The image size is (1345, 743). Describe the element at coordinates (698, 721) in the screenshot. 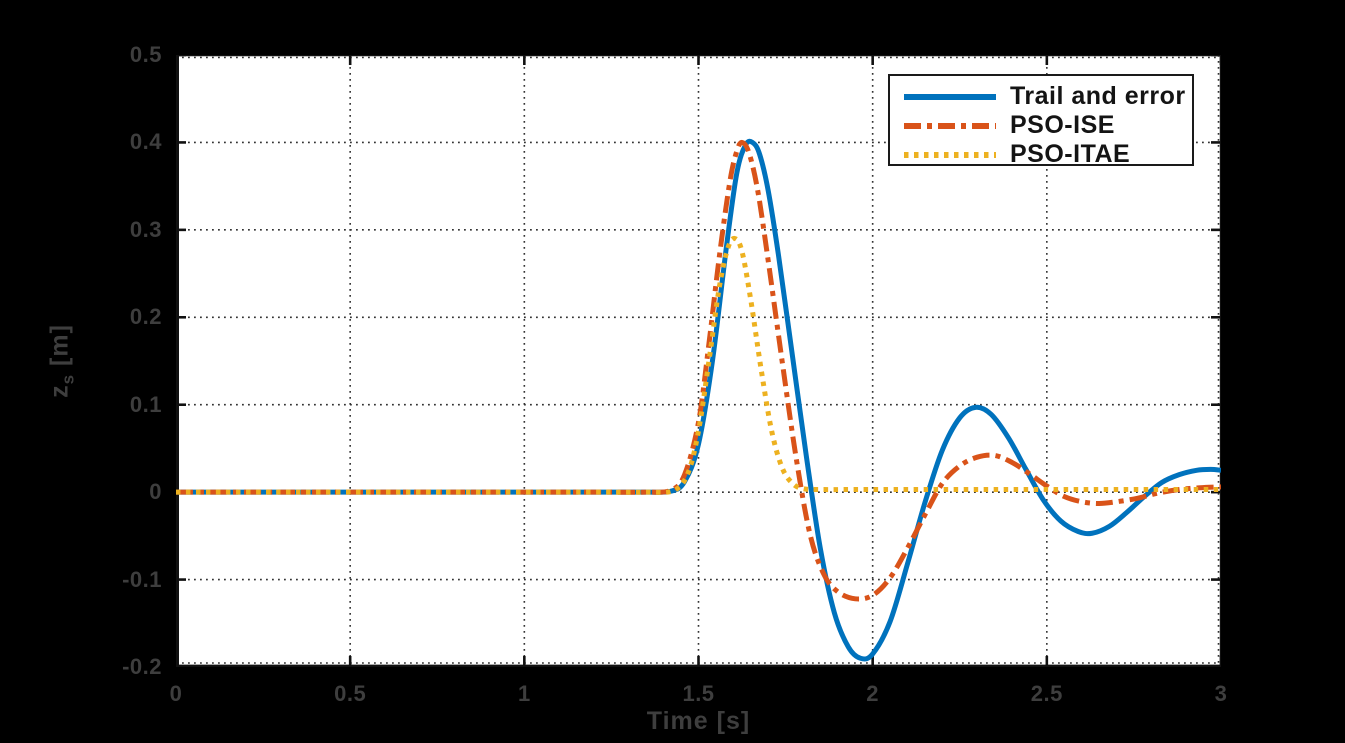

I see `x-axis-label: Time [s]` at that location.